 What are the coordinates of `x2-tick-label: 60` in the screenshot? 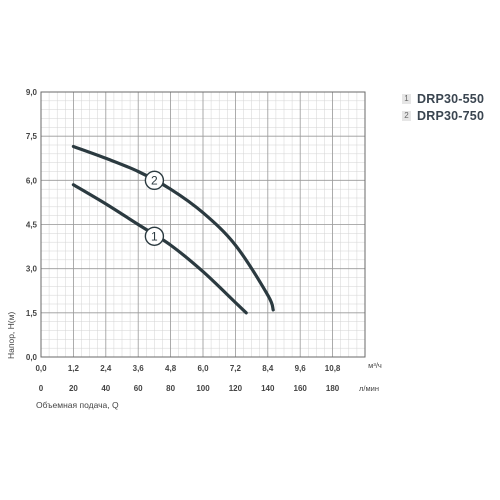 It's located at (138, 388).